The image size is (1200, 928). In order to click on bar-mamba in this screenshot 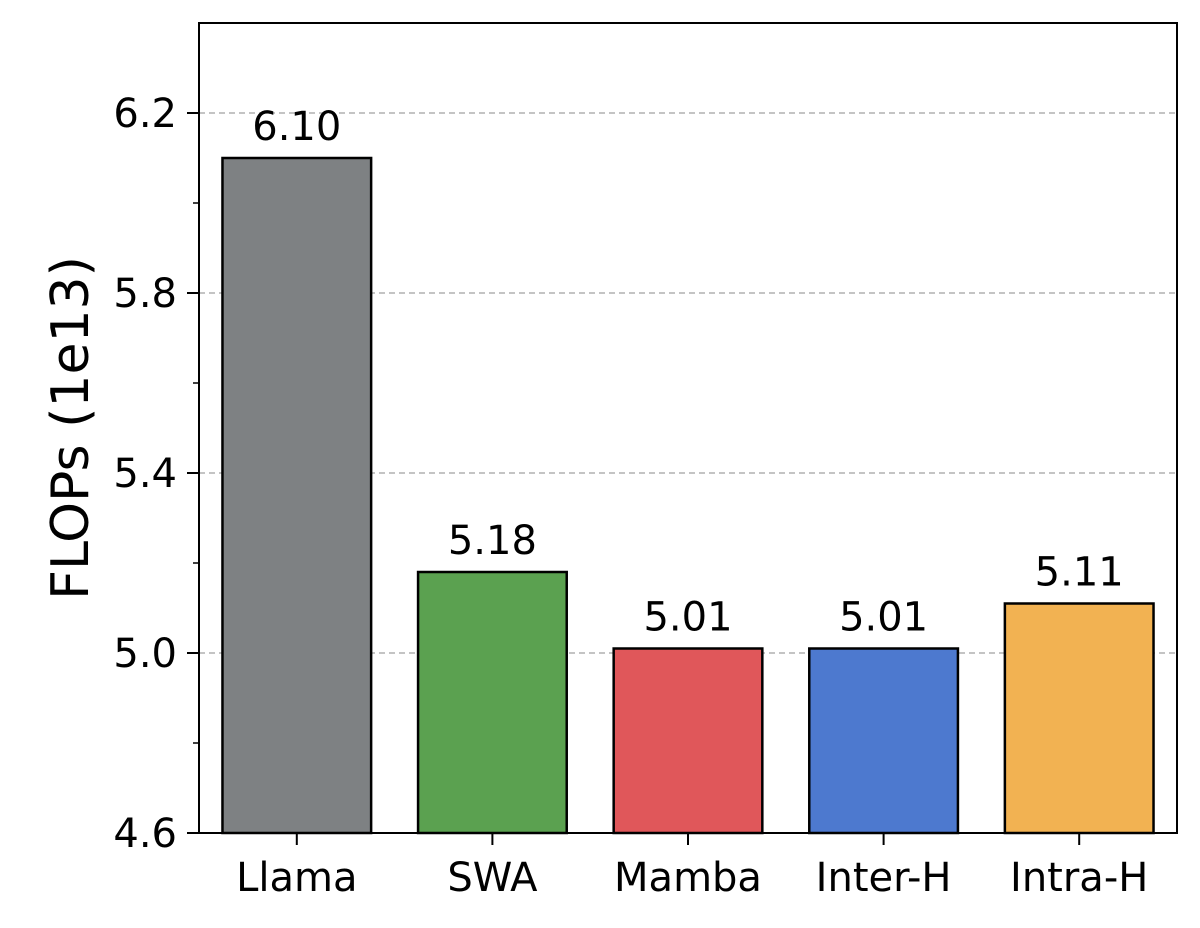, I will do `click(688, 741)`.